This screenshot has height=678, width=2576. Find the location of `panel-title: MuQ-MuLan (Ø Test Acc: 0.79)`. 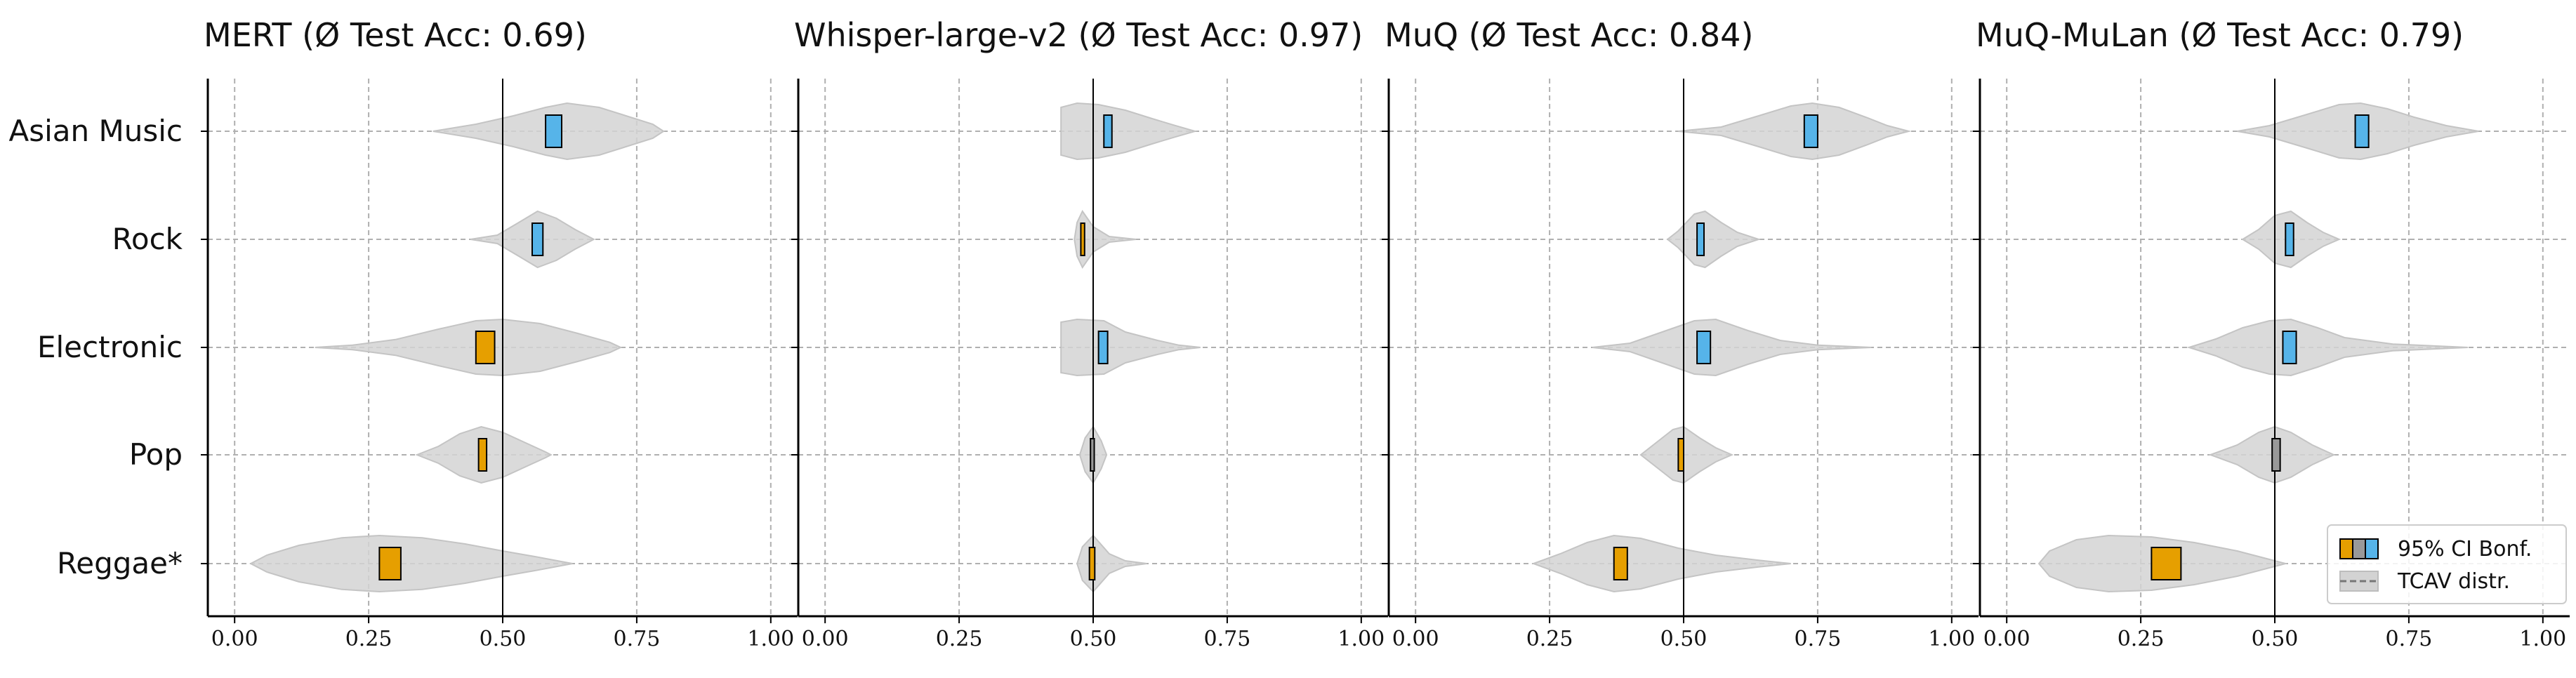

panel-title: MuQ-MuLan (Ø Test Acc: 0.79) is located at coordinates (2220, 35).